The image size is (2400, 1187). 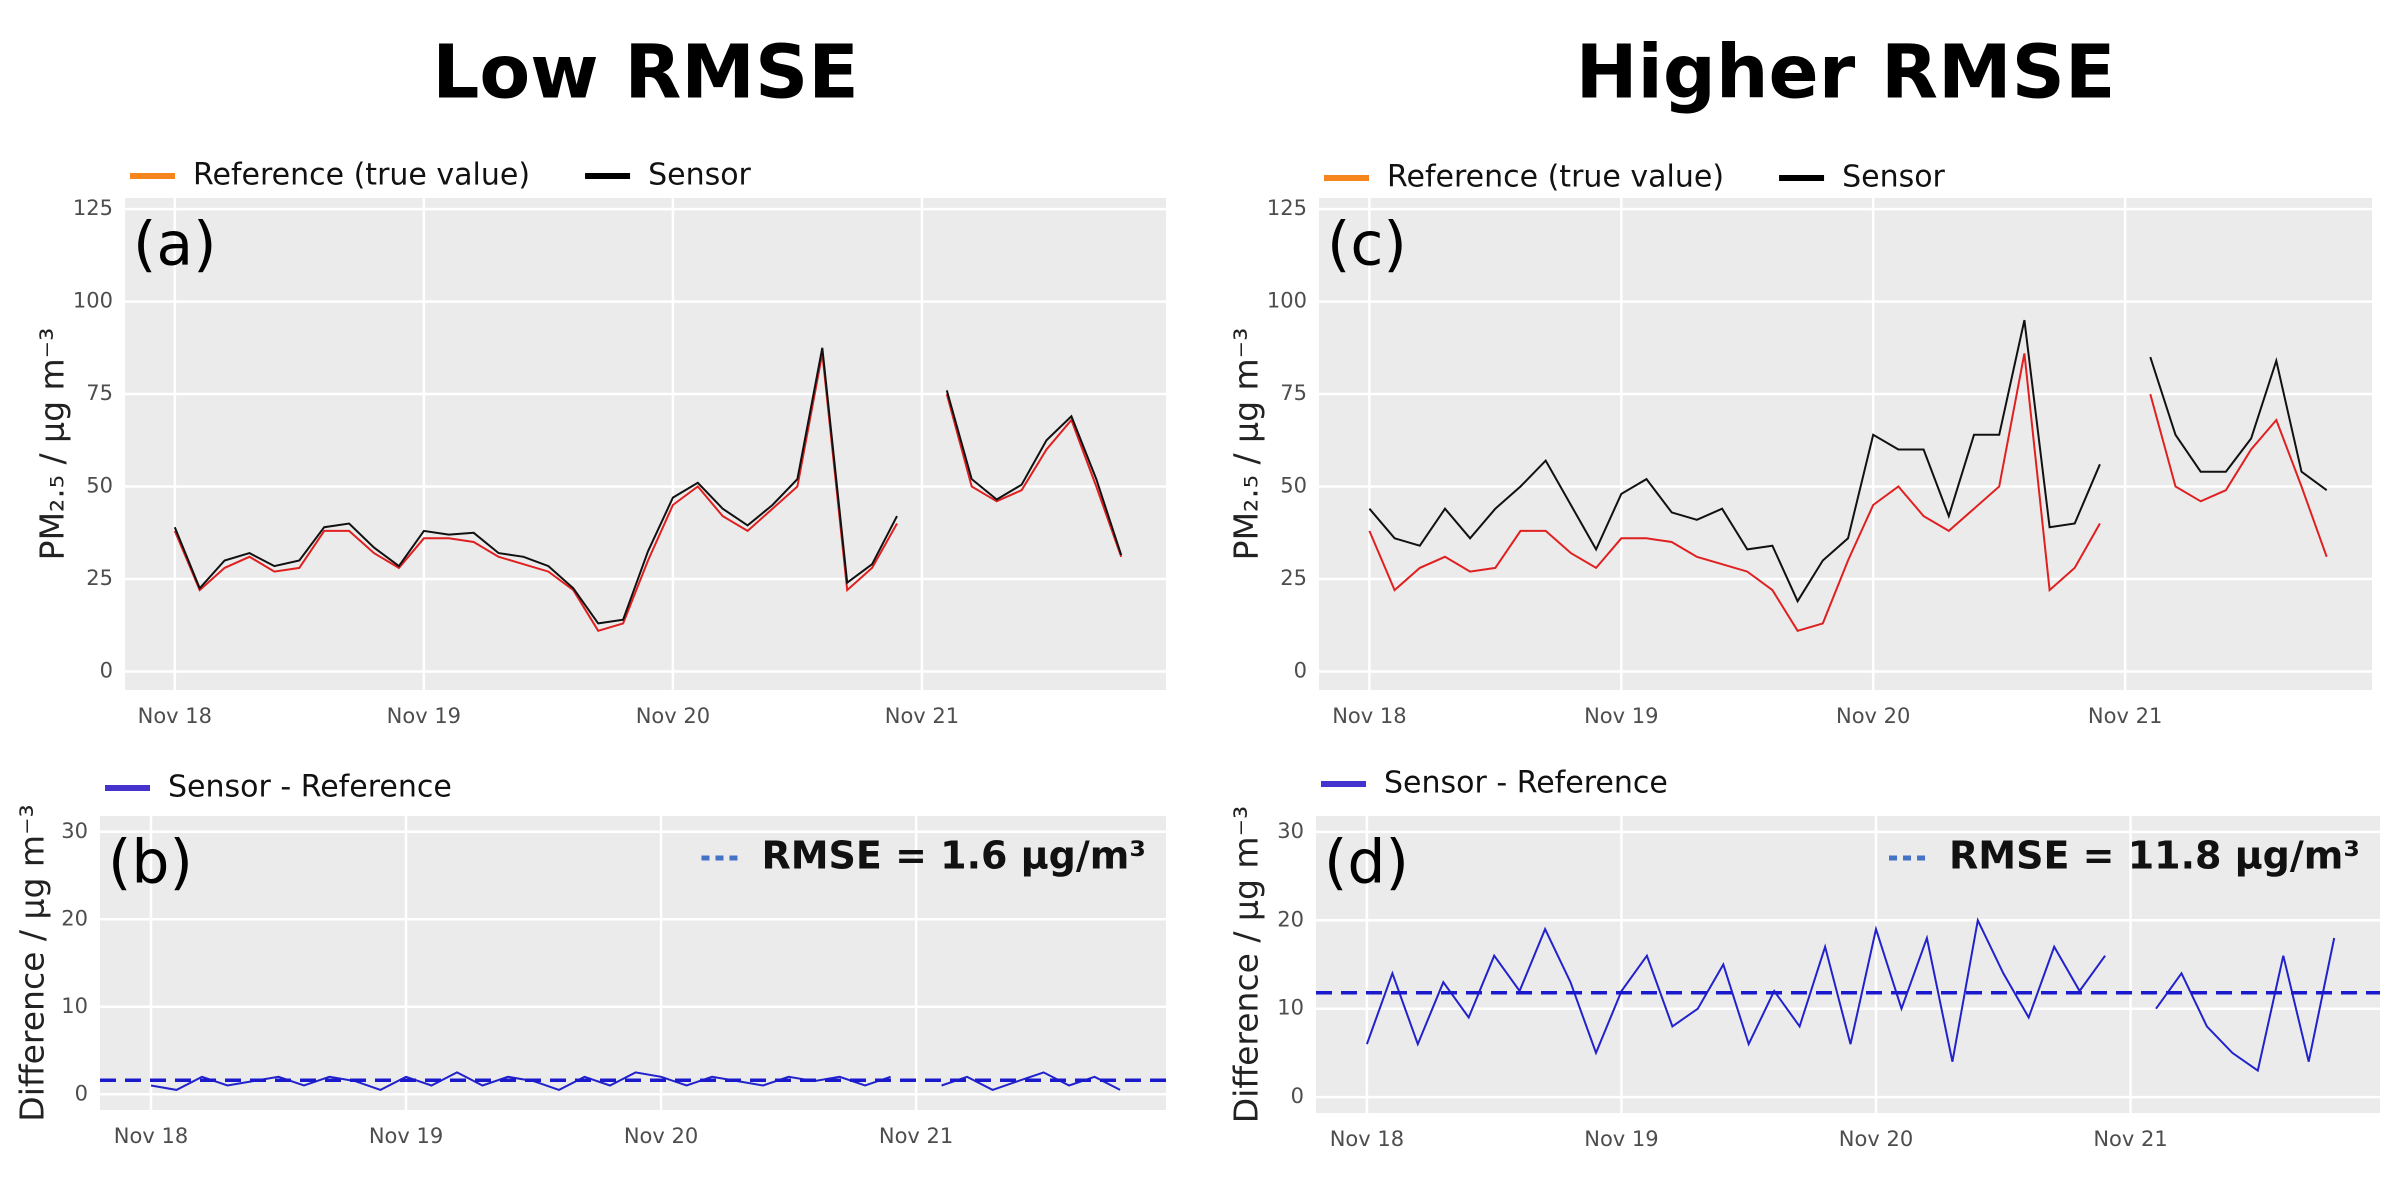 What do you see at coordinates (645, 73) in the screenshot?
I see `chart-title: Low RMSE` at bounding box center [645, 73].